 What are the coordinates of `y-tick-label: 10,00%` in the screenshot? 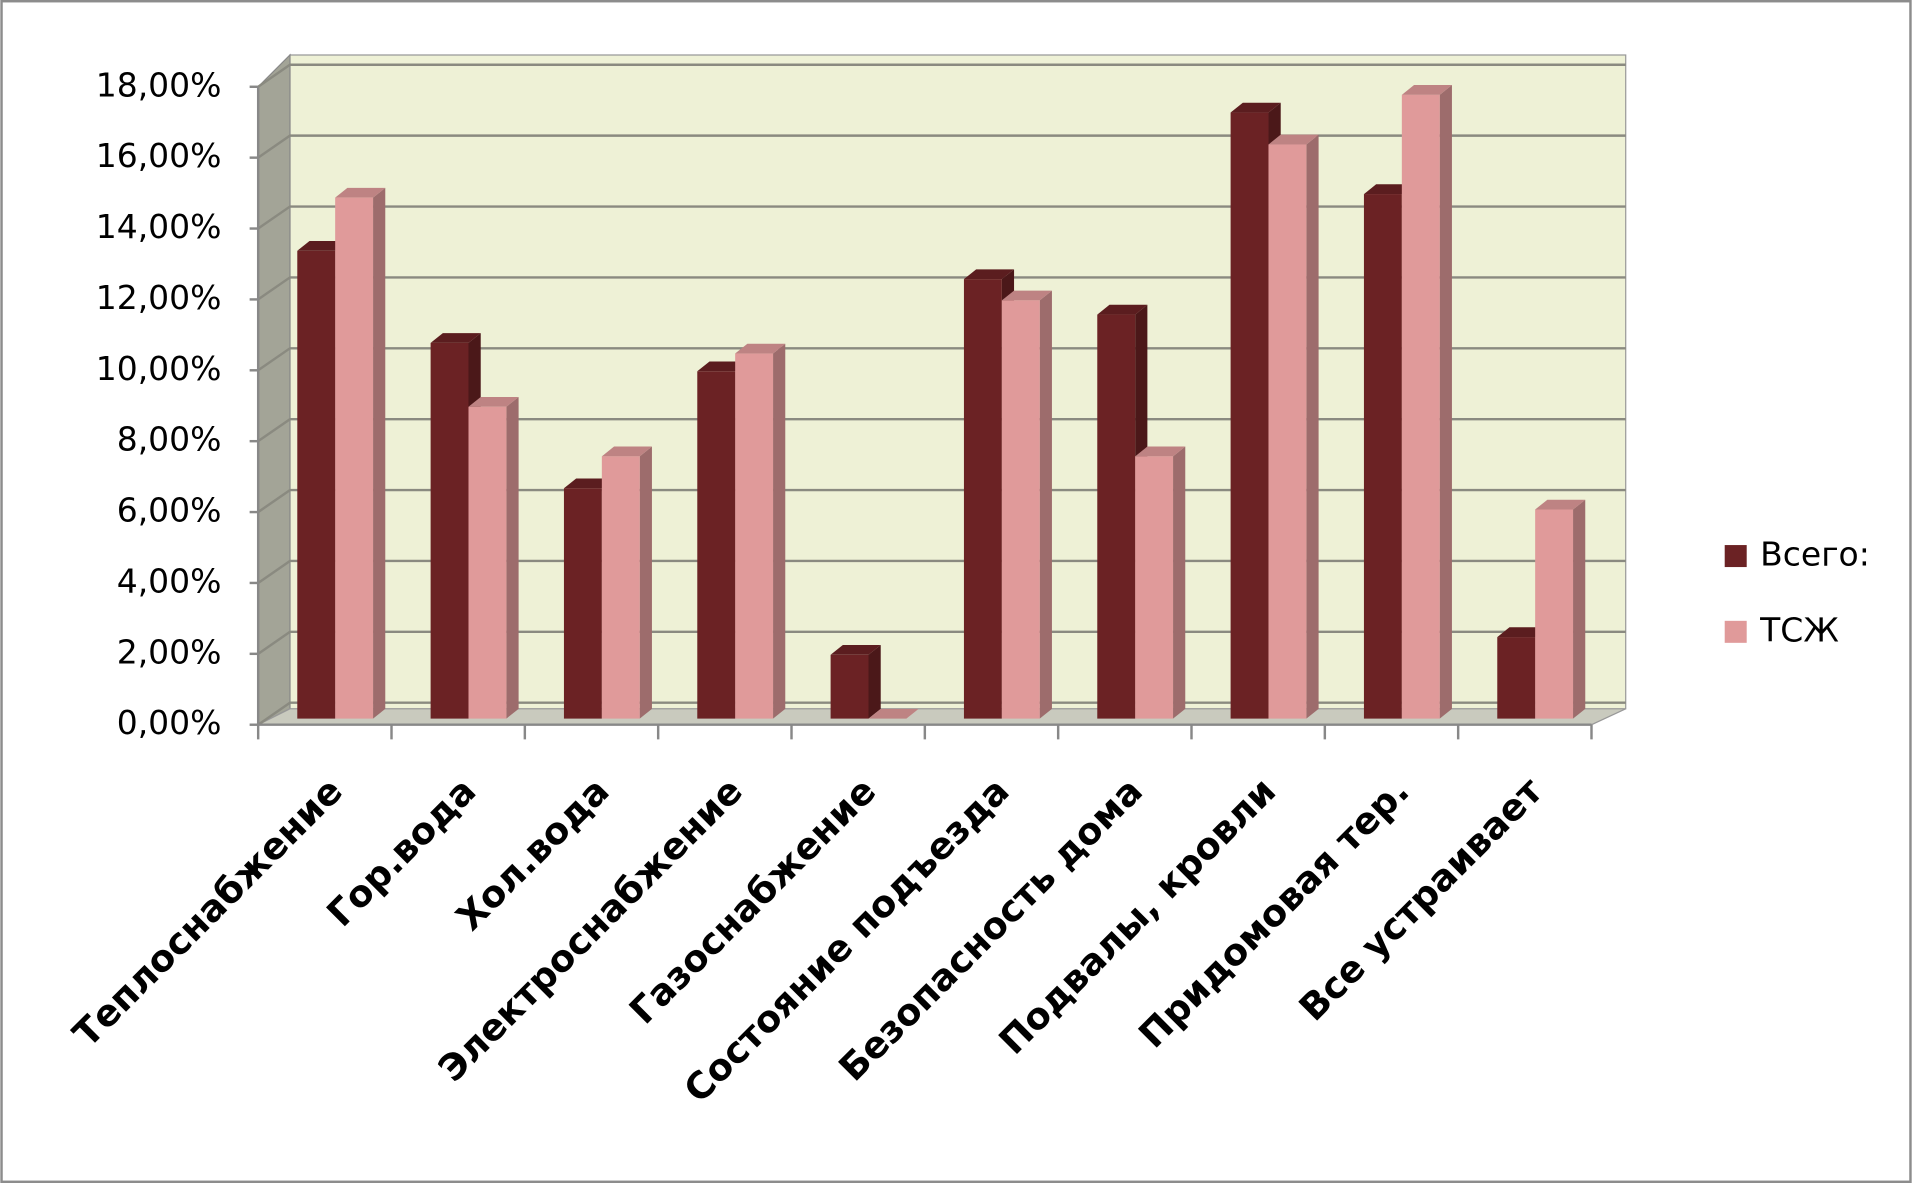 It's located at (159, 368).